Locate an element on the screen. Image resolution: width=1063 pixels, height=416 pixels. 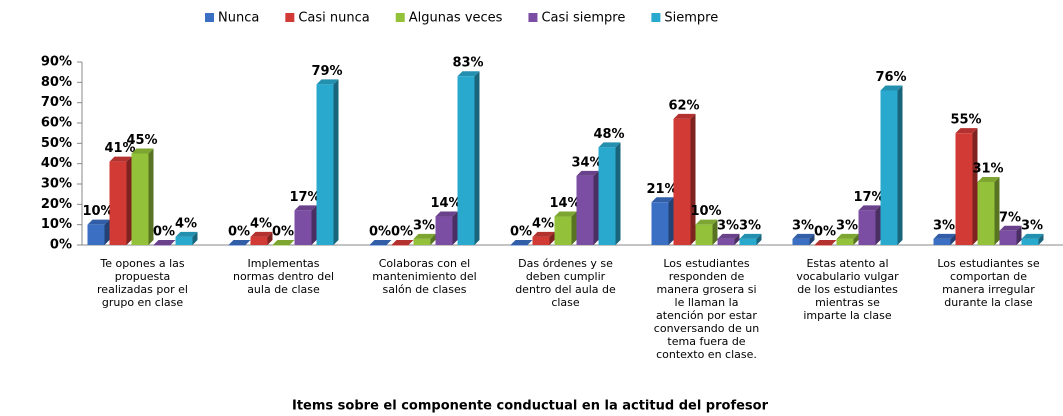
value-label: 76% is located at coordinates (890, 77).